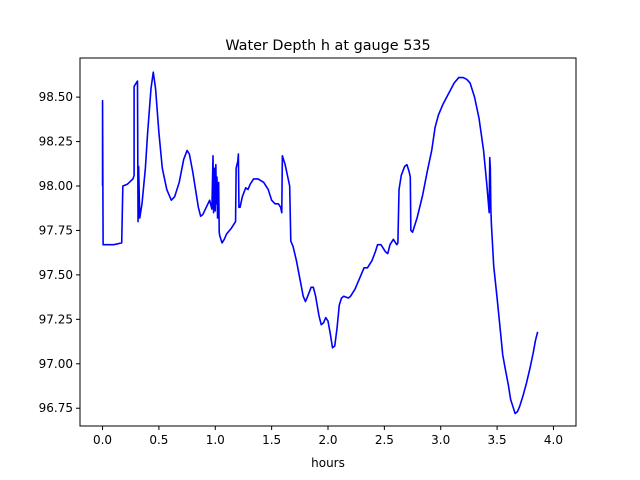 The width and height of the screenshot is (640, 480). Describe the element at coordinates (158, 440) in the screenshot. I see `x-tick-label: 0.5` at that location.